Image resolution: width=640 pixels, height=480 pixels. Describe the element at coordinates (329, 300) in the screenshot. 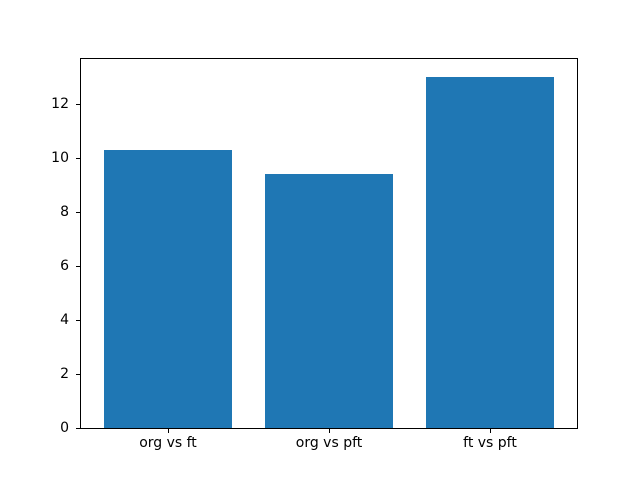

I see `bar-org-vs-pft` at that location.